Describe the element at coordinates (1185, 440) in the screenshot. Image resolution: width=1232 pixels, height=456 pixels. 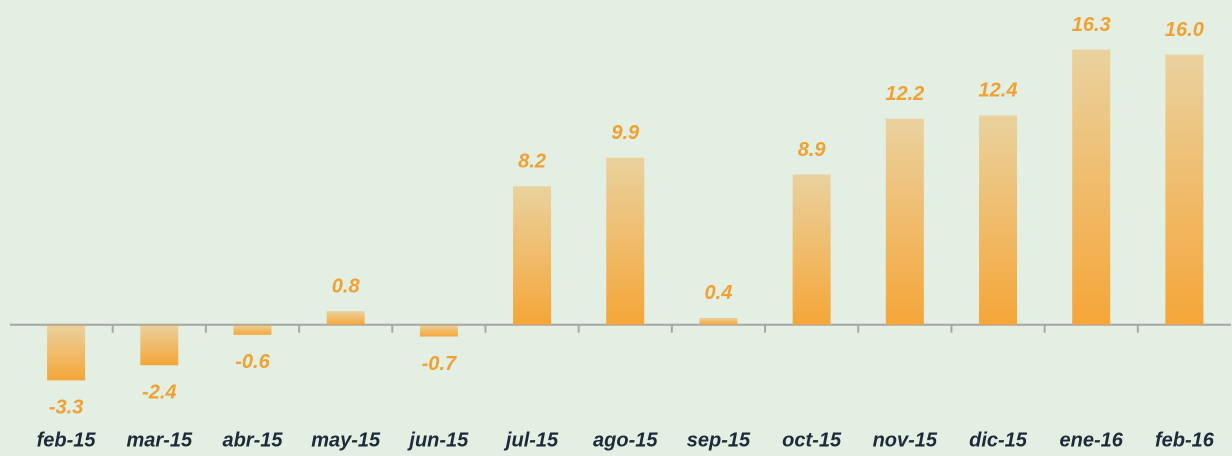
I see `x-tick-label: feb-16` at that location.